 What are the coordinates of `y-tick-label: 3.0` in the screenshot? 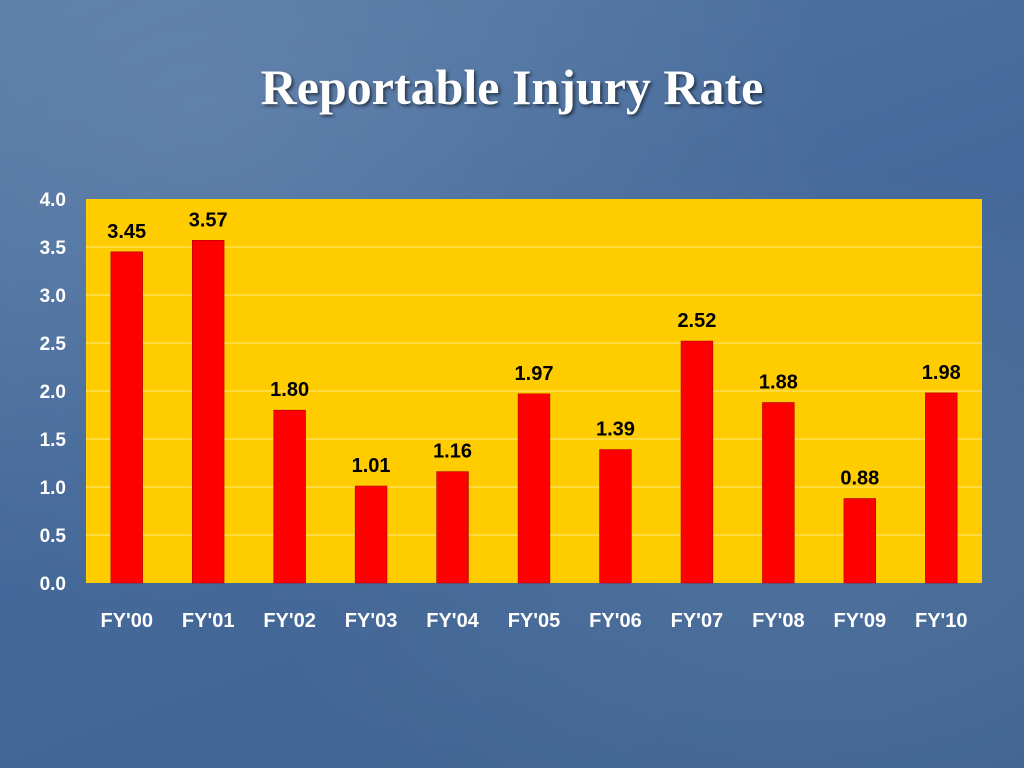 It's located at (53, 296).